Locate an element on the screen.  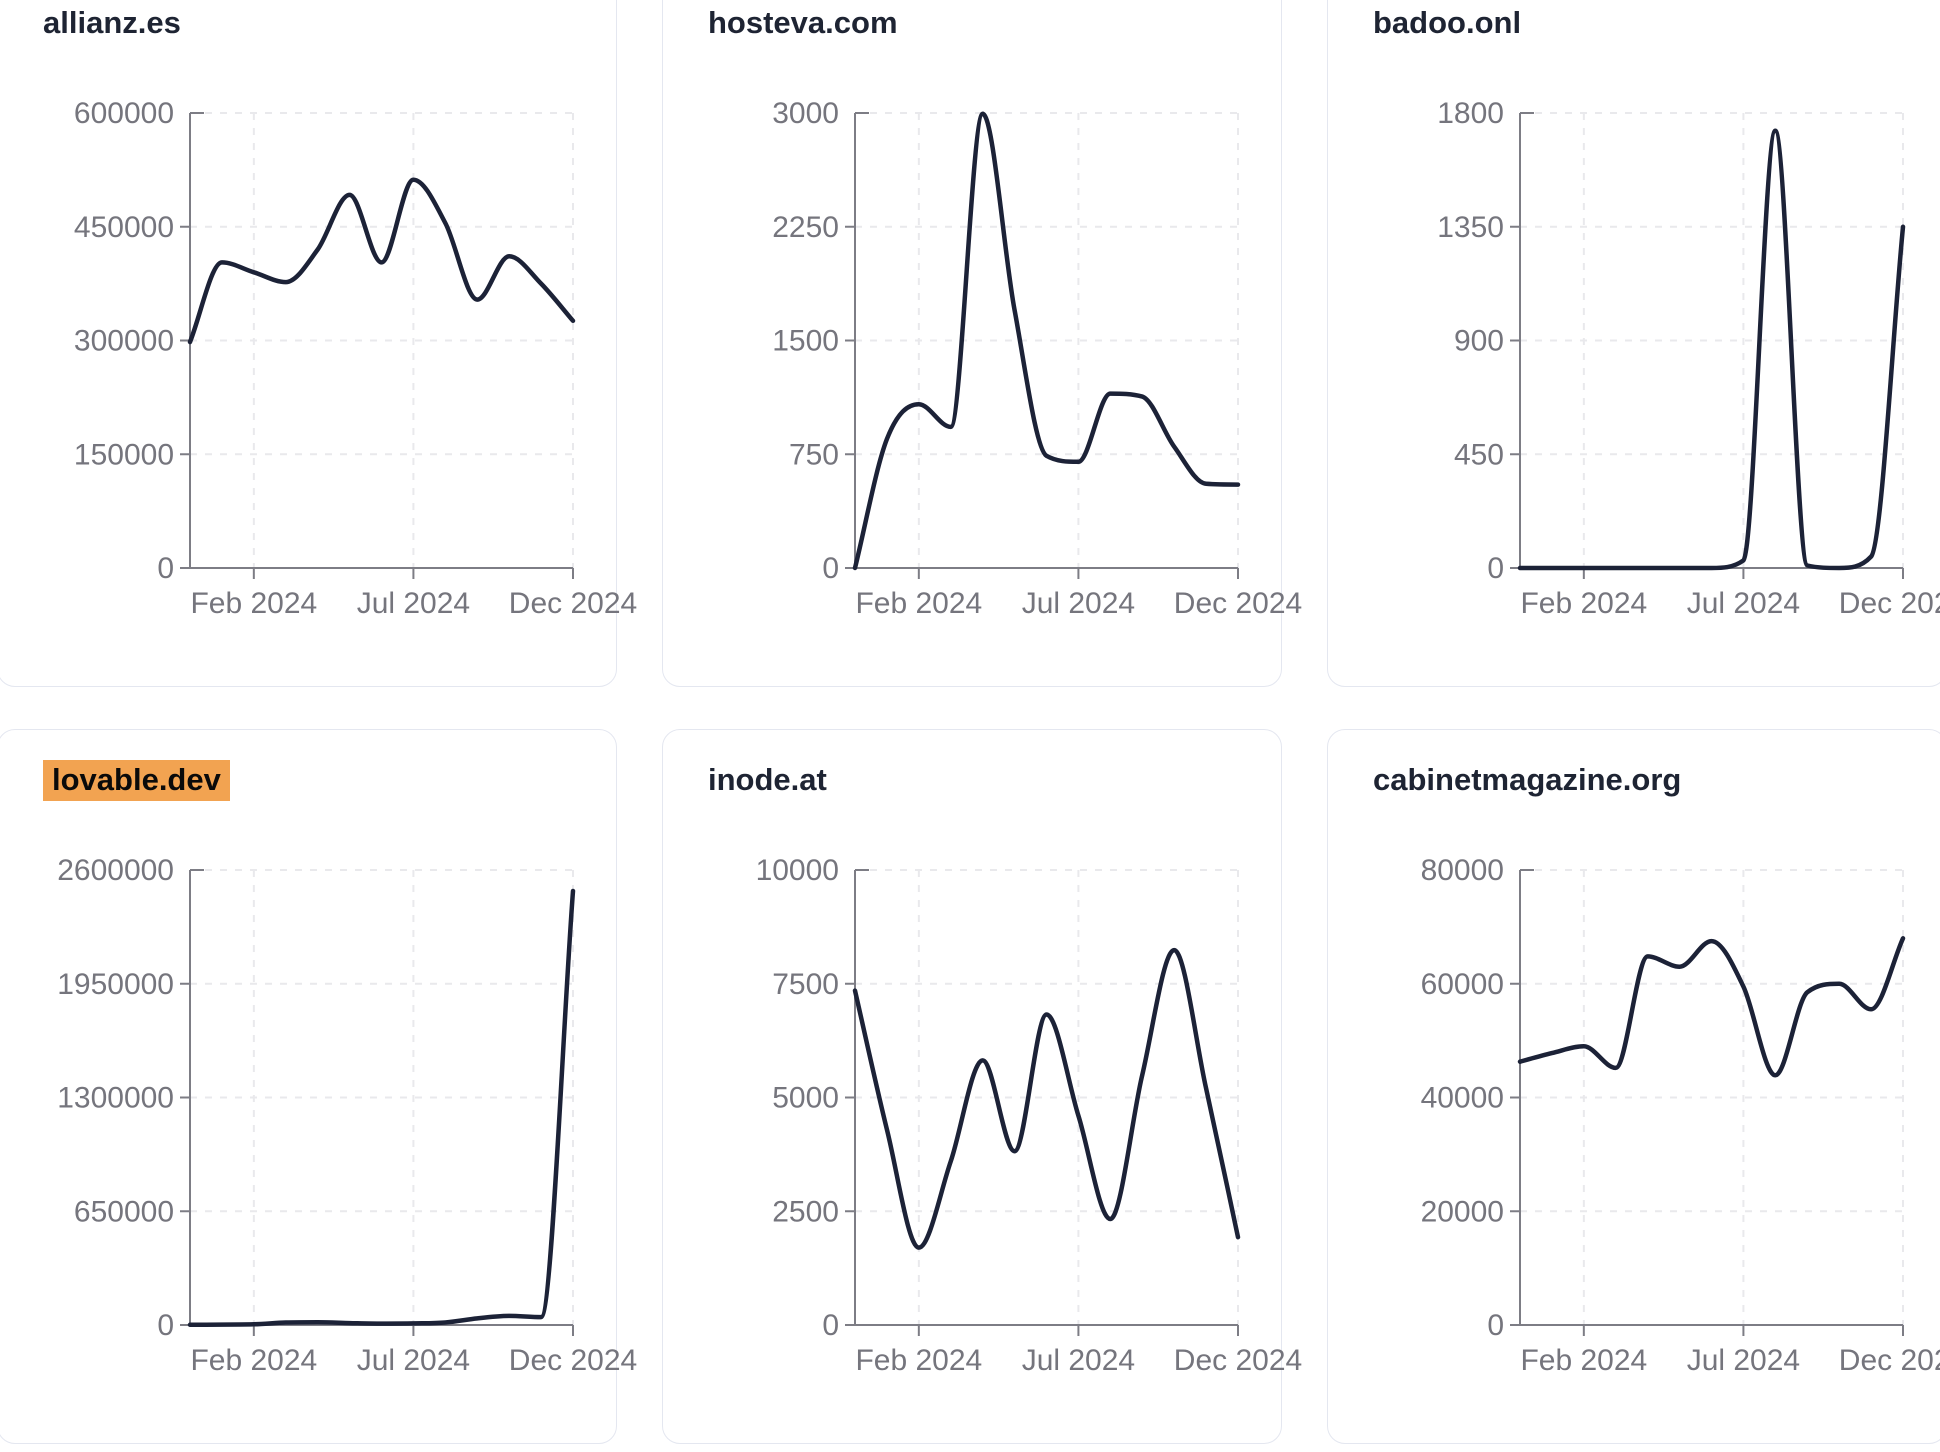
domain-name: badoo.onl is located at coordinates (1447, 22).